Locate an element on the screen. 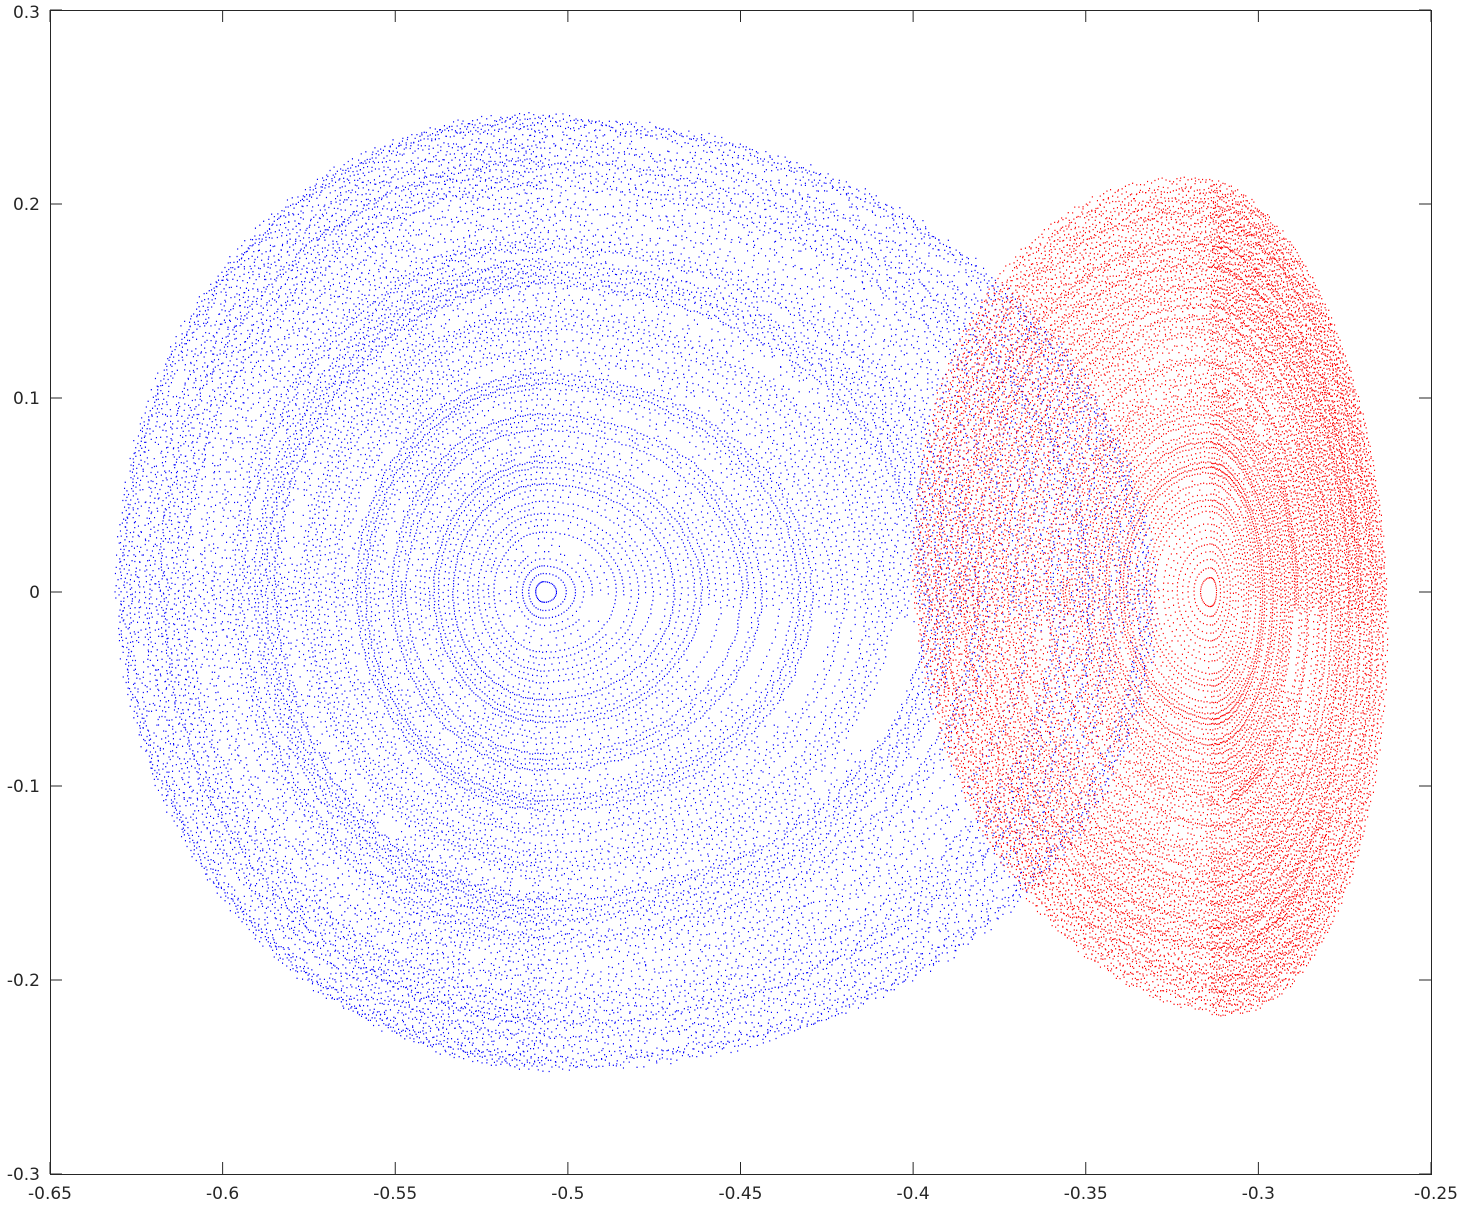 This screenshot has width=1460, height=1205. x-tick-label: -0.6 is located at coordinates (222, 1194).